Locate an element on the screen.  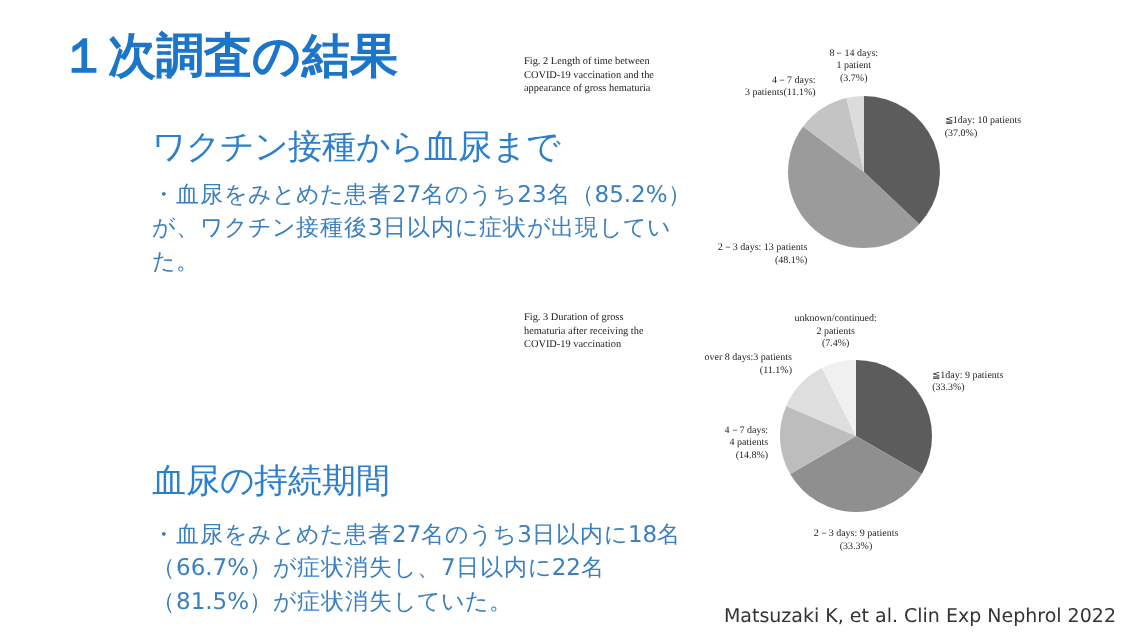
text: Matsuzaki K, et al. Clin Exp Nephrol 2022 is located at coordinates (919, 617).